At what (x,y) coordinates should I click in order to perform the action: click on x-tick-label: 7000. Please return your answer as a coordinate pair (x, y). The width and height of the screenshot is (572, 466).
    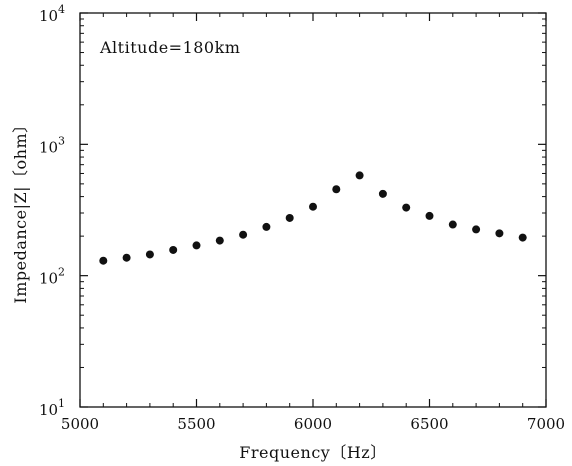
    Looking at the image, I should click on (546, 424).